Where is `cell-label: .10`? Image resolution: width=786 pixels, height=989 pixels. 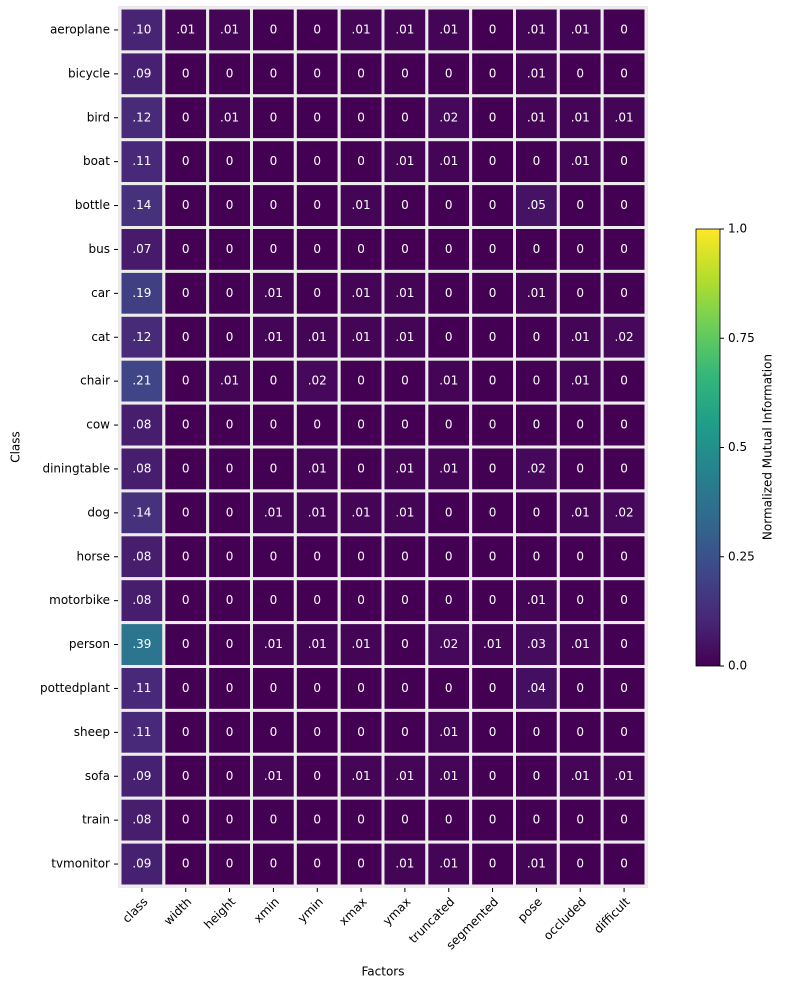 cell-label: .10 is located at coordinates (141, 29).